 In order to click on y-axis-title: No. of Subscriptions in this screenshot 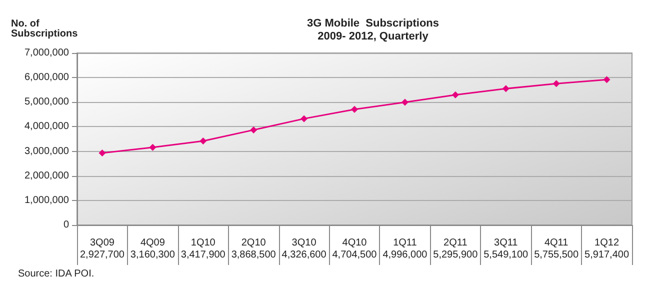, I will do `click(44, 29)`.